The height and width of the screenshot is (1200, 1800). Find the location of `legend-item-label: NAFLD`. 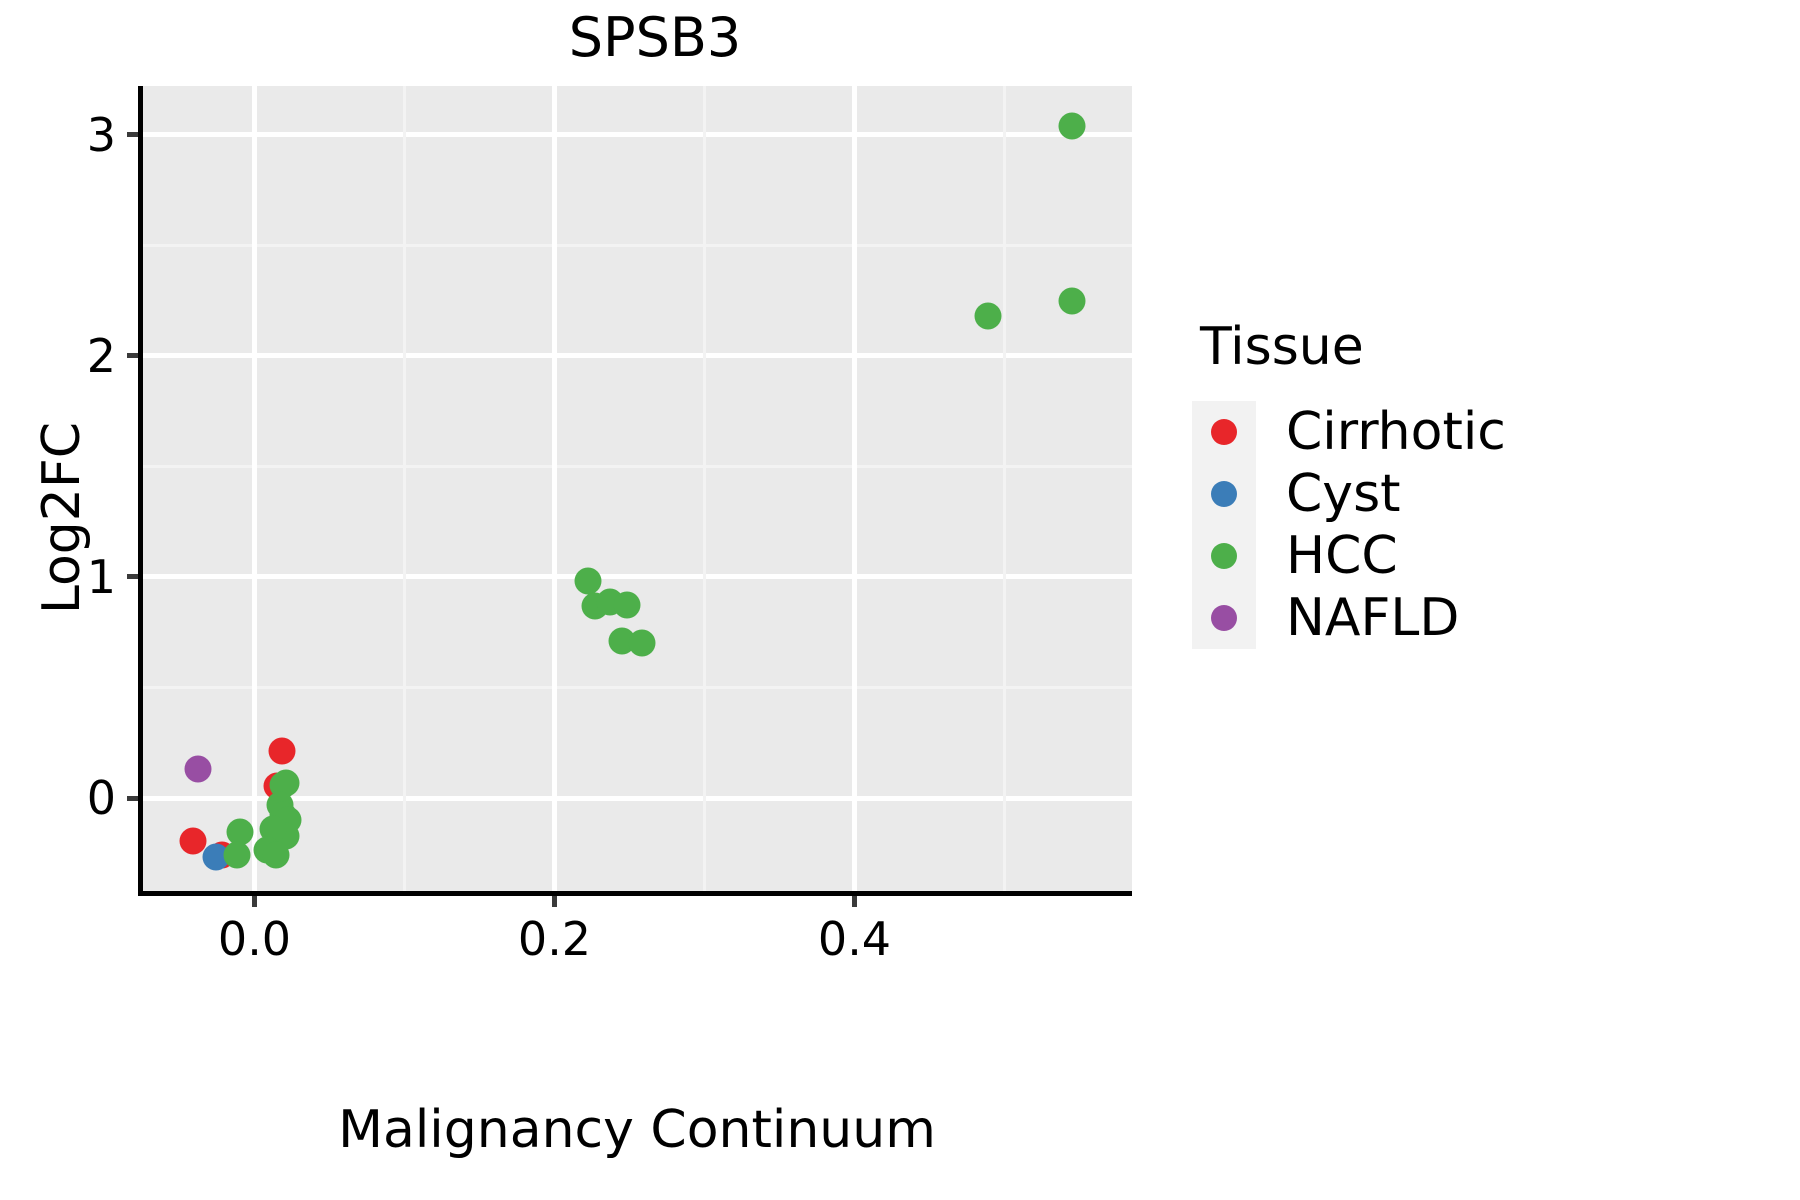

legend-item-label: NAFLD is located at coordinates (1373, 617).